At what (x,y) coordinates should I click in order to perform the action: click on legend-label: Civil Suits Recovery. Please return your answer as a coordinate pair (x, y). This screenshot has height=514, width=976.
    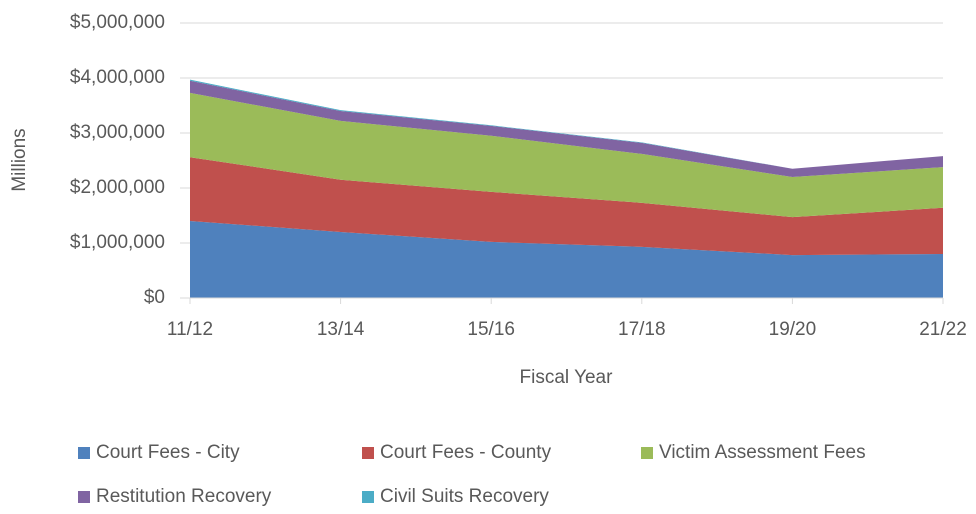
    Looking at the image, I should click on (464, 496).